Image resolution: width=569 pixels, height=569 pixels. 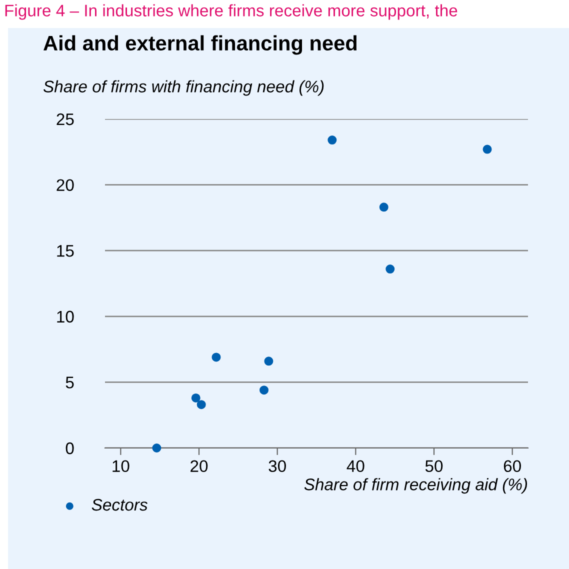 I want to click on y-axis-title: Share of firms with financing need (%), so click(x=183, y=88).